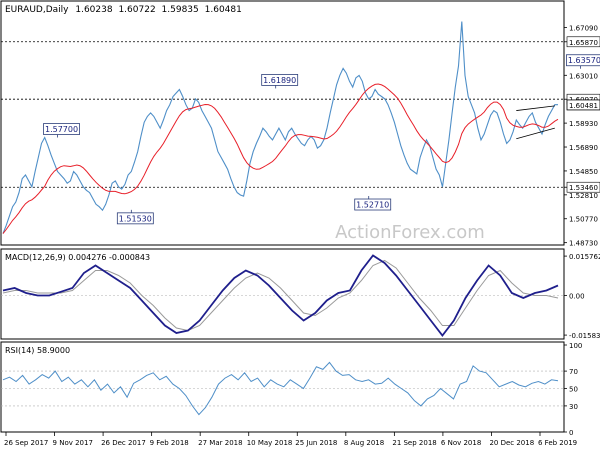  I want to click on peak-label: 1.51530, so click(135, 218).